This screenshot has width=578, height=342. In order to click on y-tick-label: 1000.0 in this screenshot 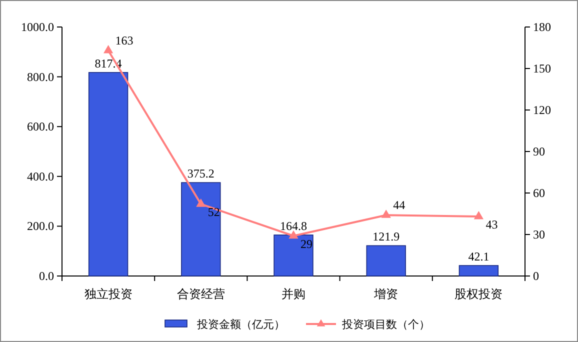, I will do `click(37, 27)`.